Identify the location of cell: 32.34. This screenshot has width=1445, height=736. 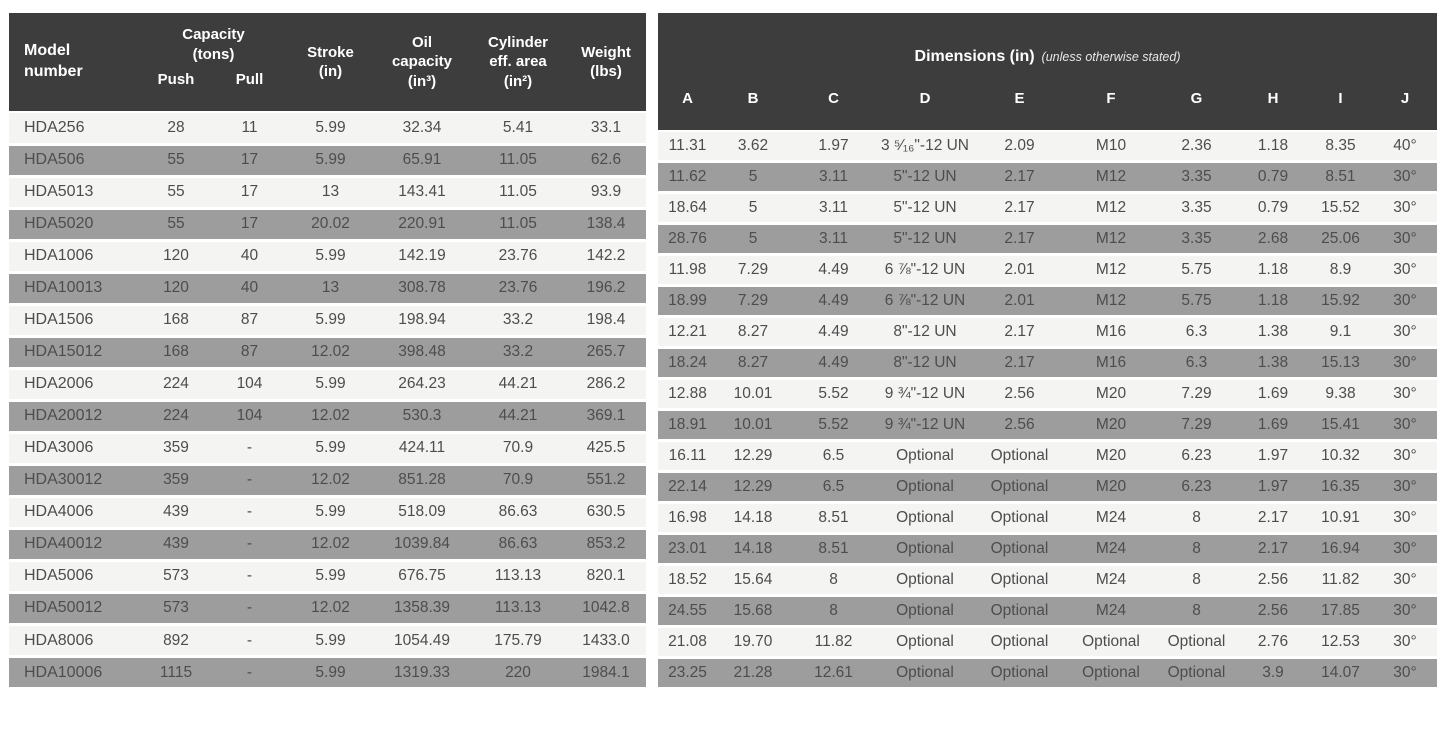
(422, 128).